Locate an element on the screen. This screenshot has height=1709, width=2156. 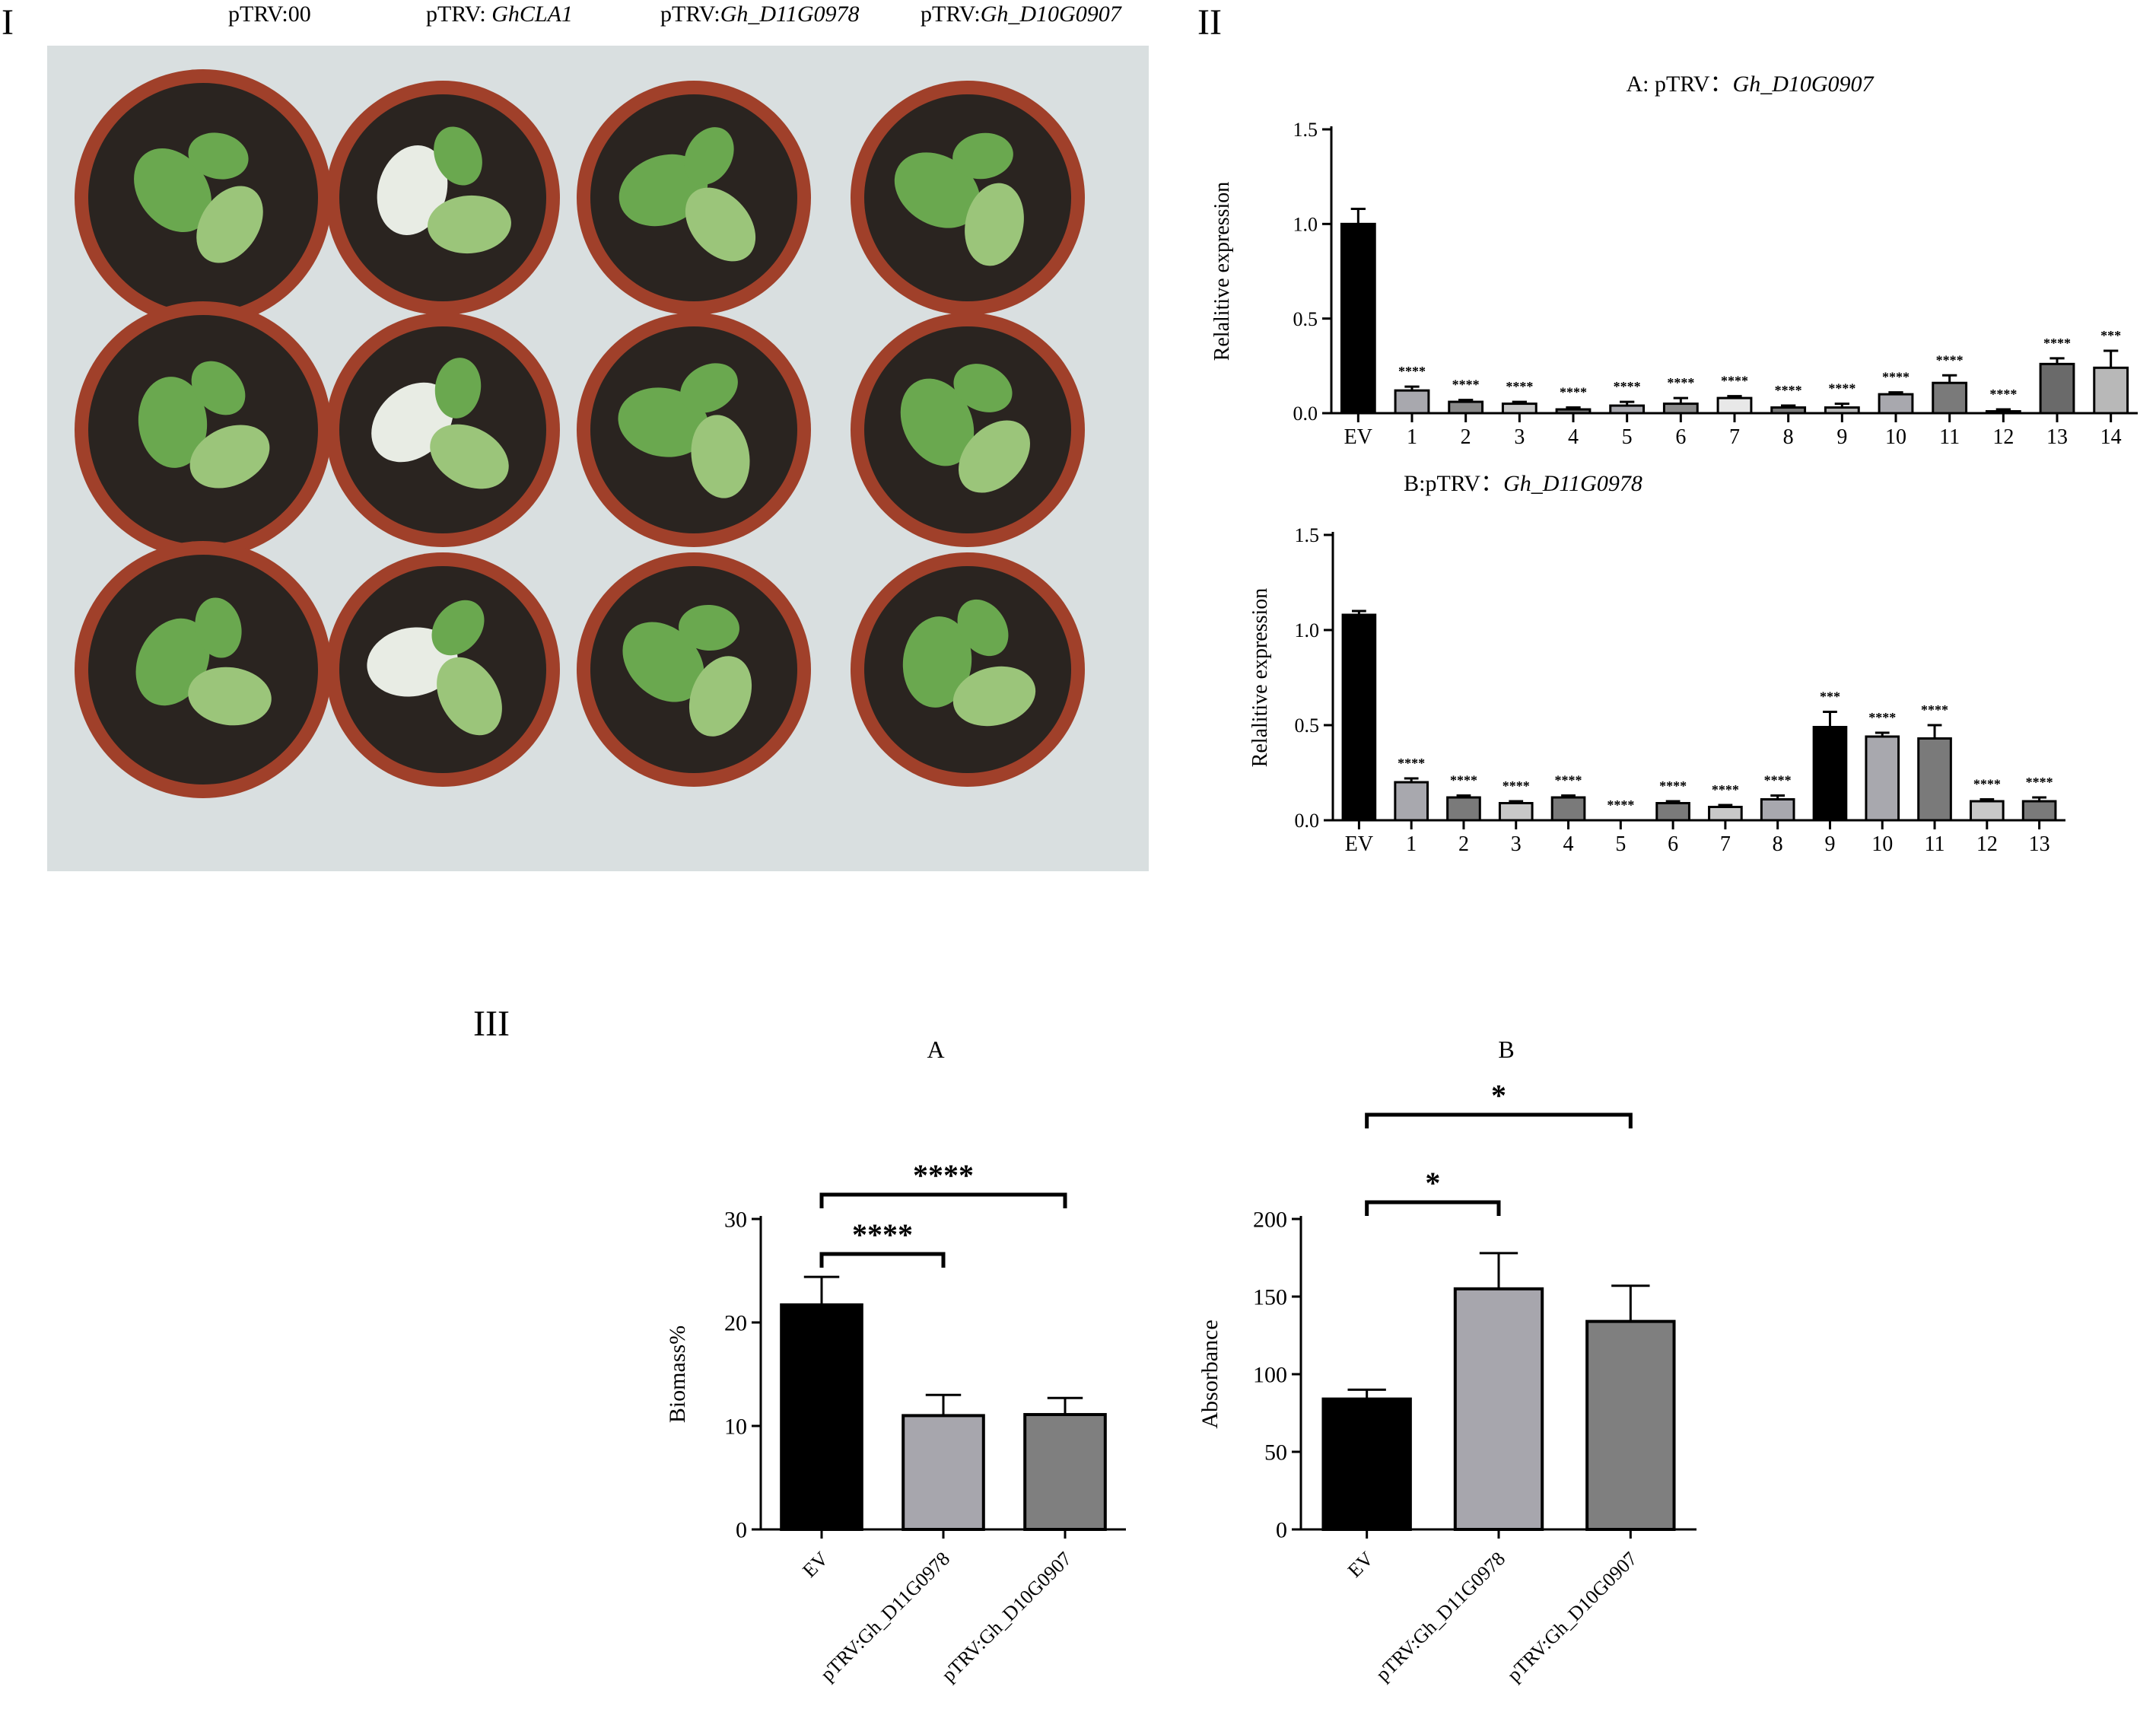
x-tick-label-4: 4 is located at coordinates (1569, 844).